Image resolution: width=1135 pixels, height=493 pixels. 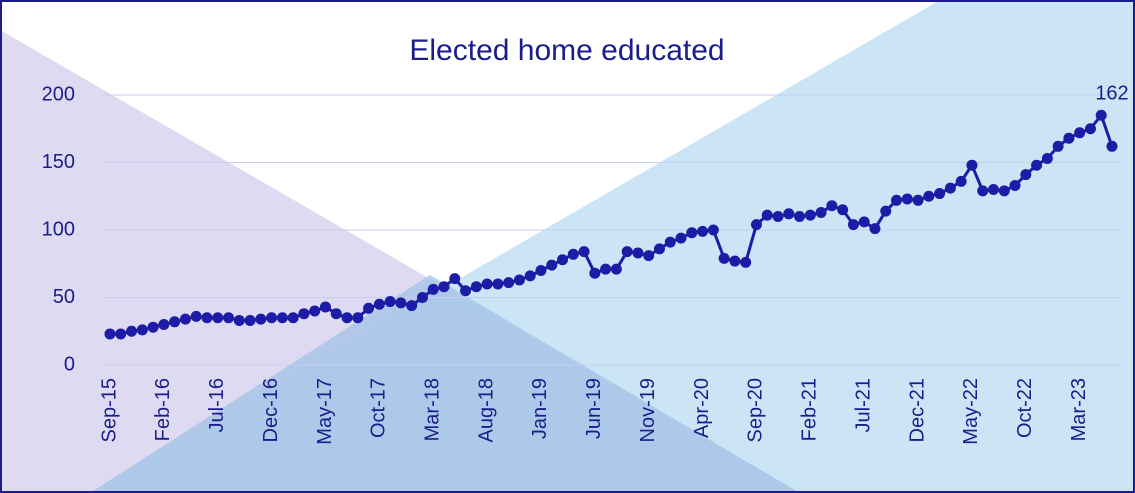 What do you see at coordinates (648, 410) in the screenshot?
I see `x-tick-label: Nov-19` at bounding box center [648, 410].